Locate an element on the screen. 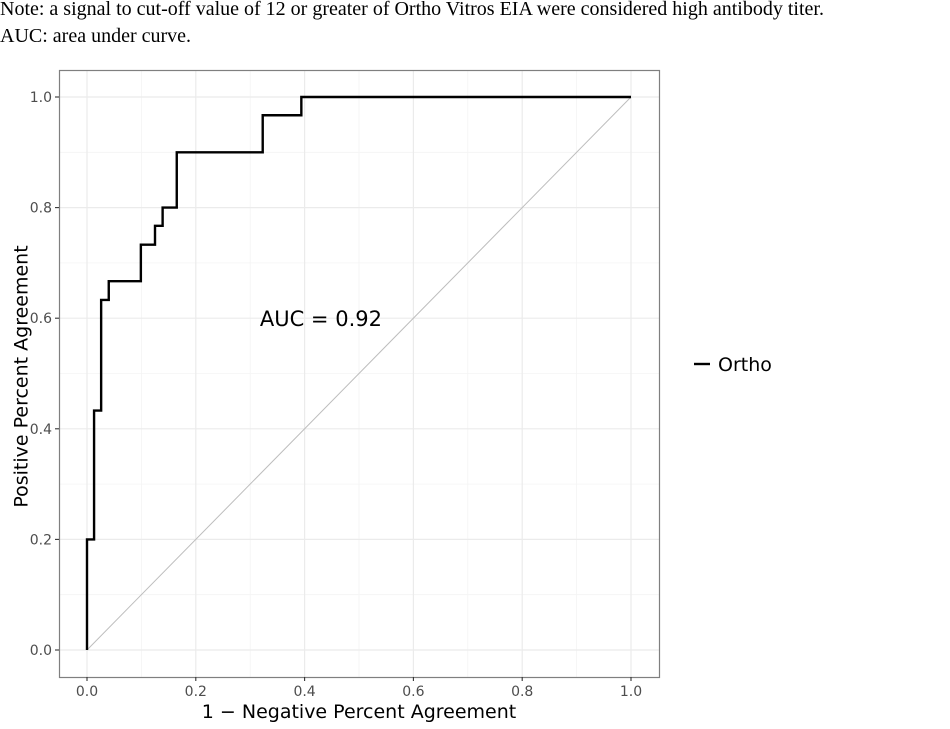  y-axis-ticks: 0.0 0.2 0.4 0.6 0.8 1.0 is located at coordinates (44, 374).